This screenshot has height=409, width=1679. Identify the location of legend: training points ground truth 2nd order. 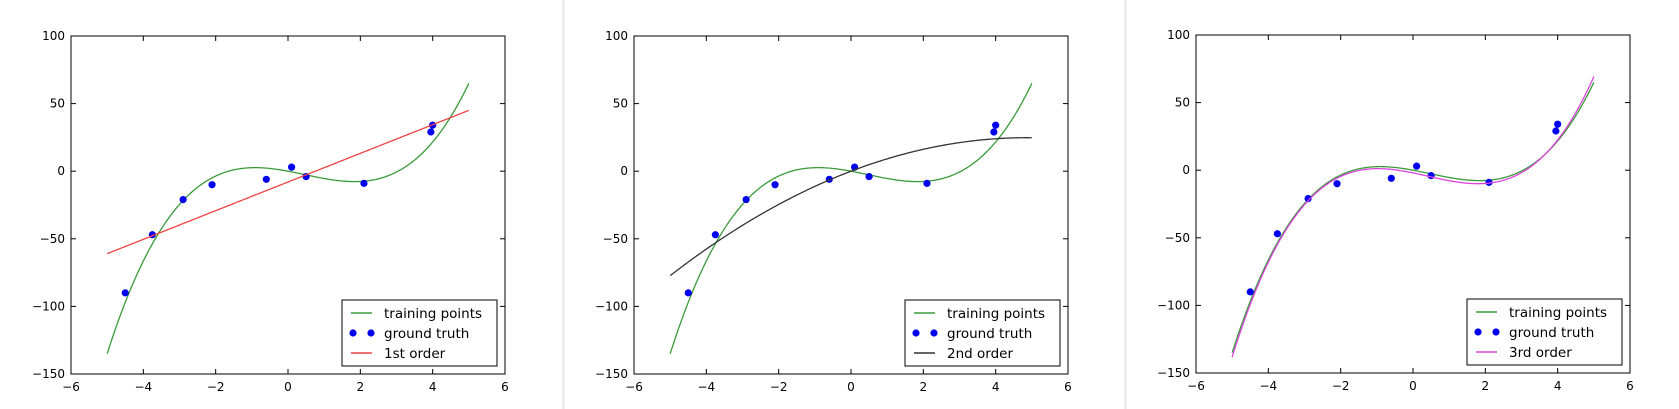
(982, 333).